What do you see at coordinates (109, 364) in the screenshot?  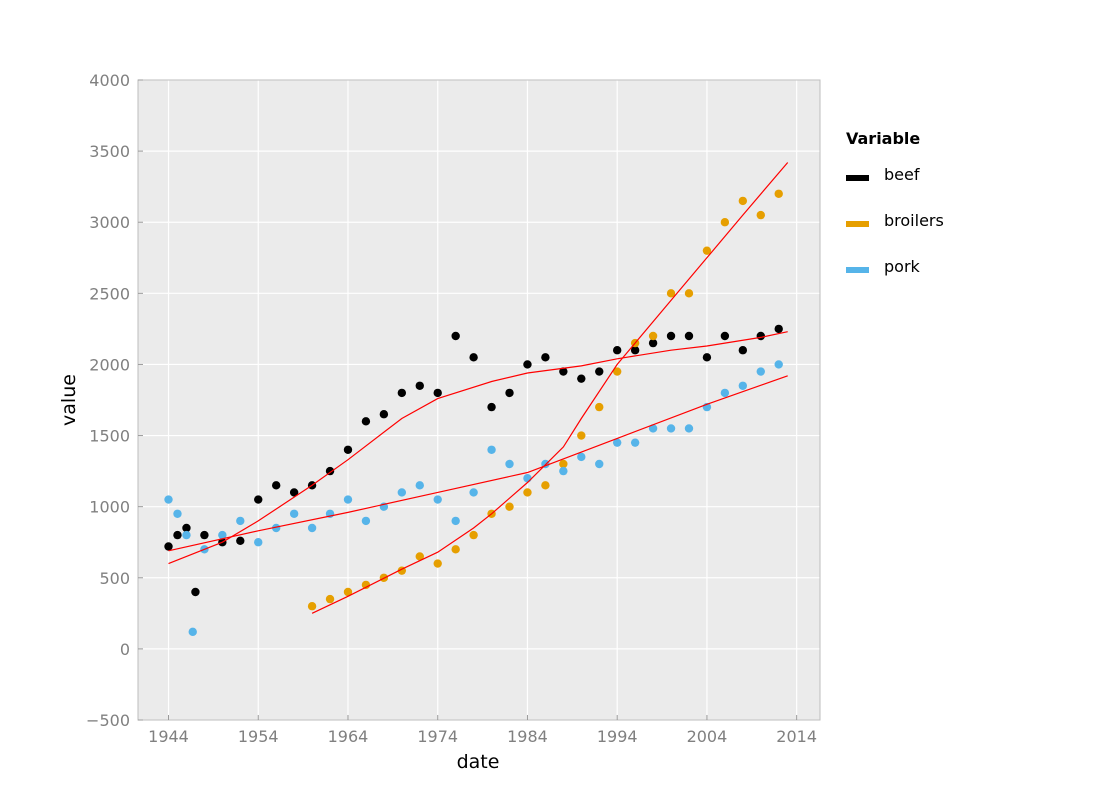 I see `y-tick-label: 2000` at bounding box center [109, 364].